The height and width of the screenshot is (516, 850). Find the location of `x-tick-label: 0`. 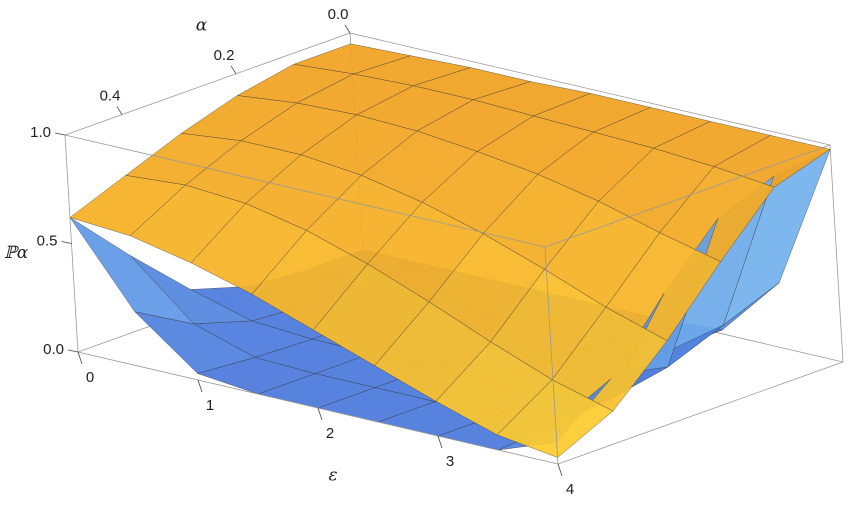

x-tick-label: 0 is located at coordinates (90, 377).